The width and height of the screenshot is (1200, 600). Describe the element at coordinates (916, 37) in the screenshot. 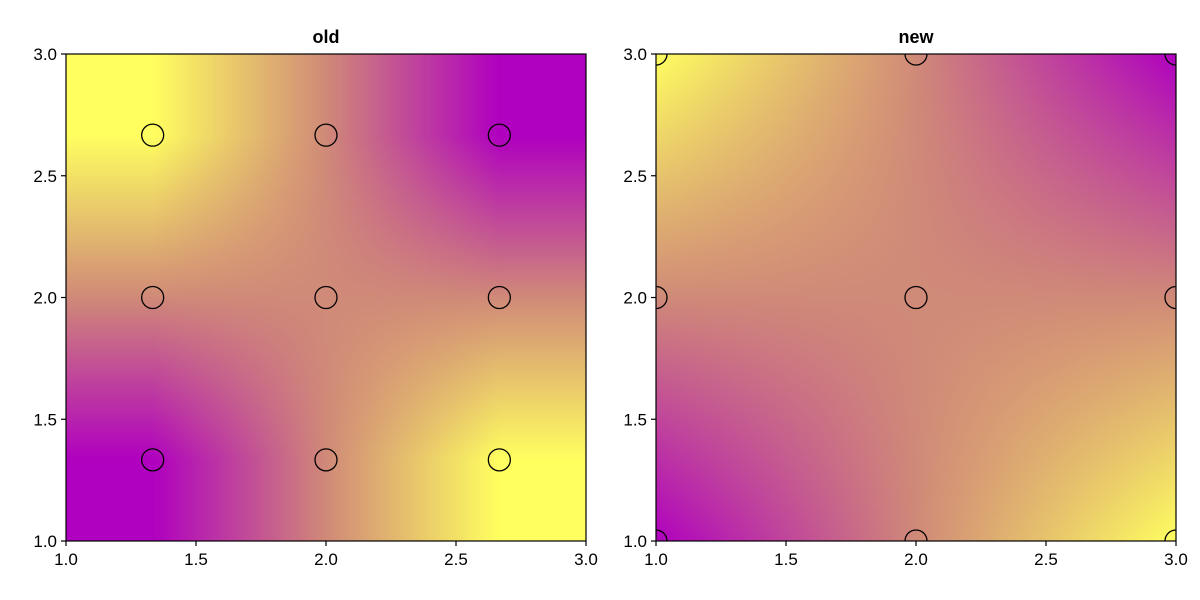

I see `panel-title: new` at that location.